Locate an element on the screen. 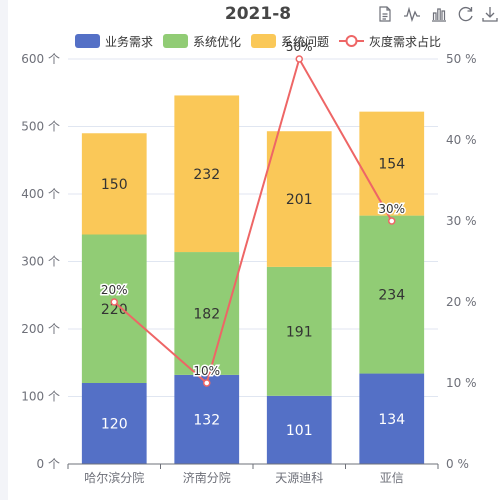 The width and height of the screenshot is (500, 500). bar-value-label: 132 is located at coordinates (206, 420).